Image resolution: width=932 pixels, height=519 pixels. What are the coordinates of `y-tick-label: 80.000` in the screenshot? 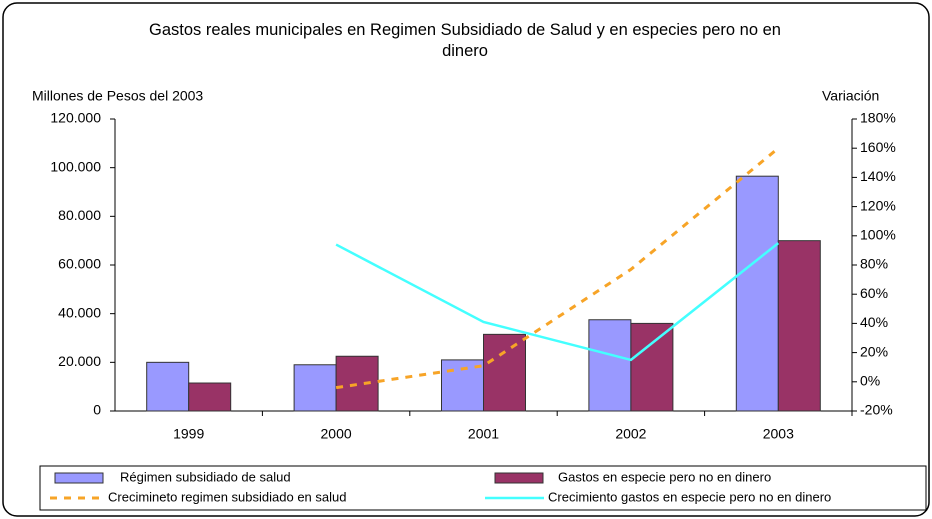 It's located at (79, 215).